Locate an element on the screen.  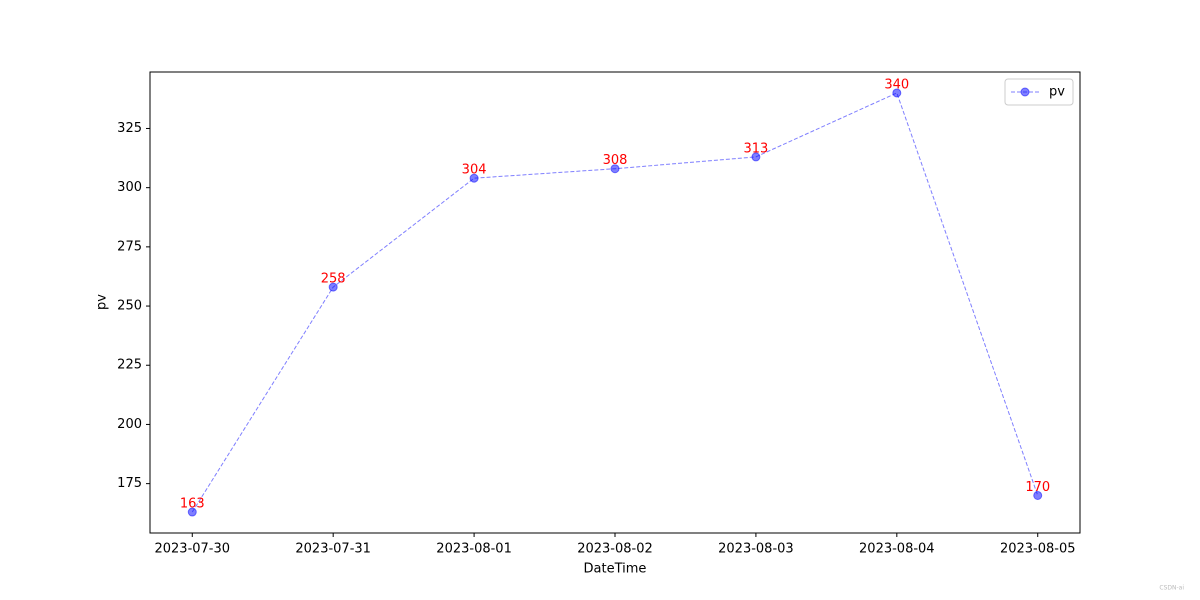
x-tick-label: 2023-08-04 is located at coordinates (897, 549).